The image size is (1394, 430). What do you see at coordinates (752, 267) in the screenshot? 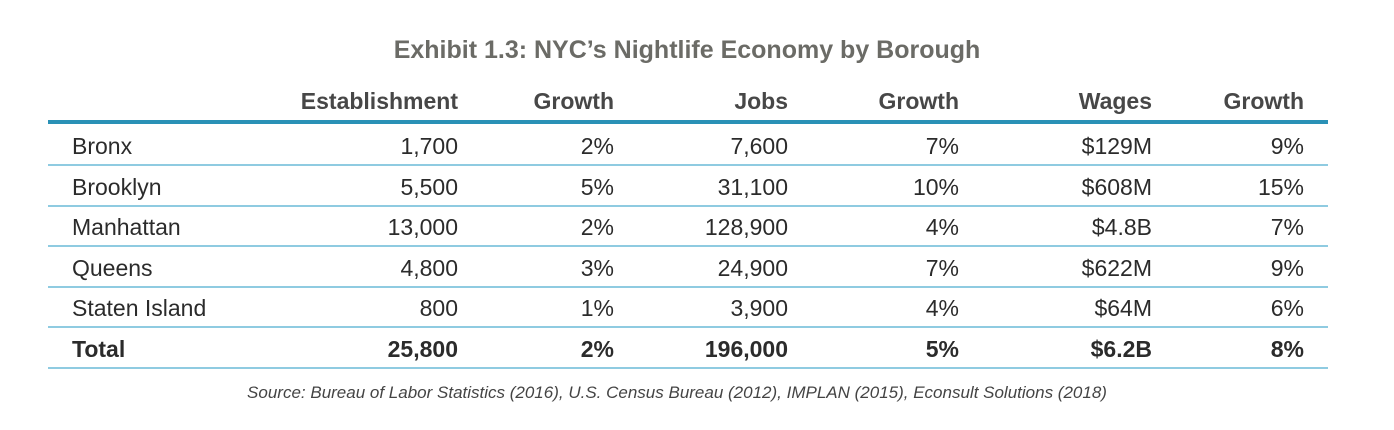
I see `cell-jobs: 24,900` at bounding box center [752, 267].